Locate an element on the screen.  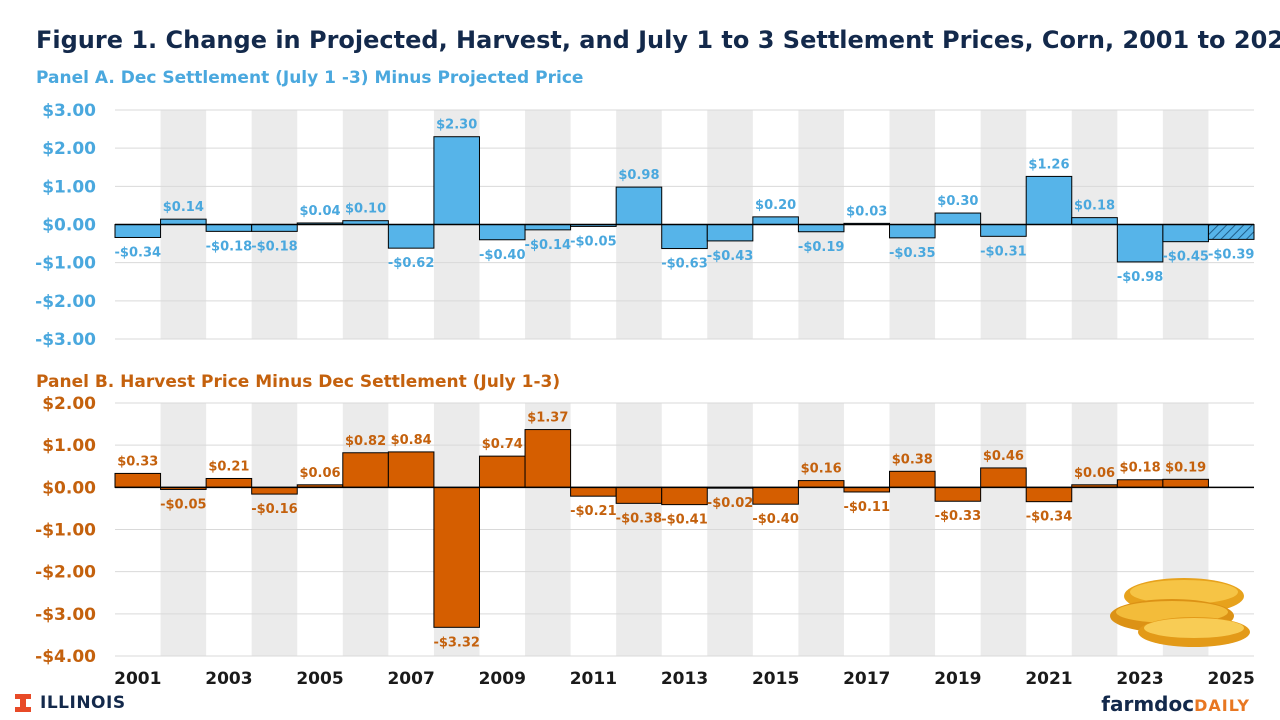
data-label-2022: $0.06 is located at coordinates (1094, 473).